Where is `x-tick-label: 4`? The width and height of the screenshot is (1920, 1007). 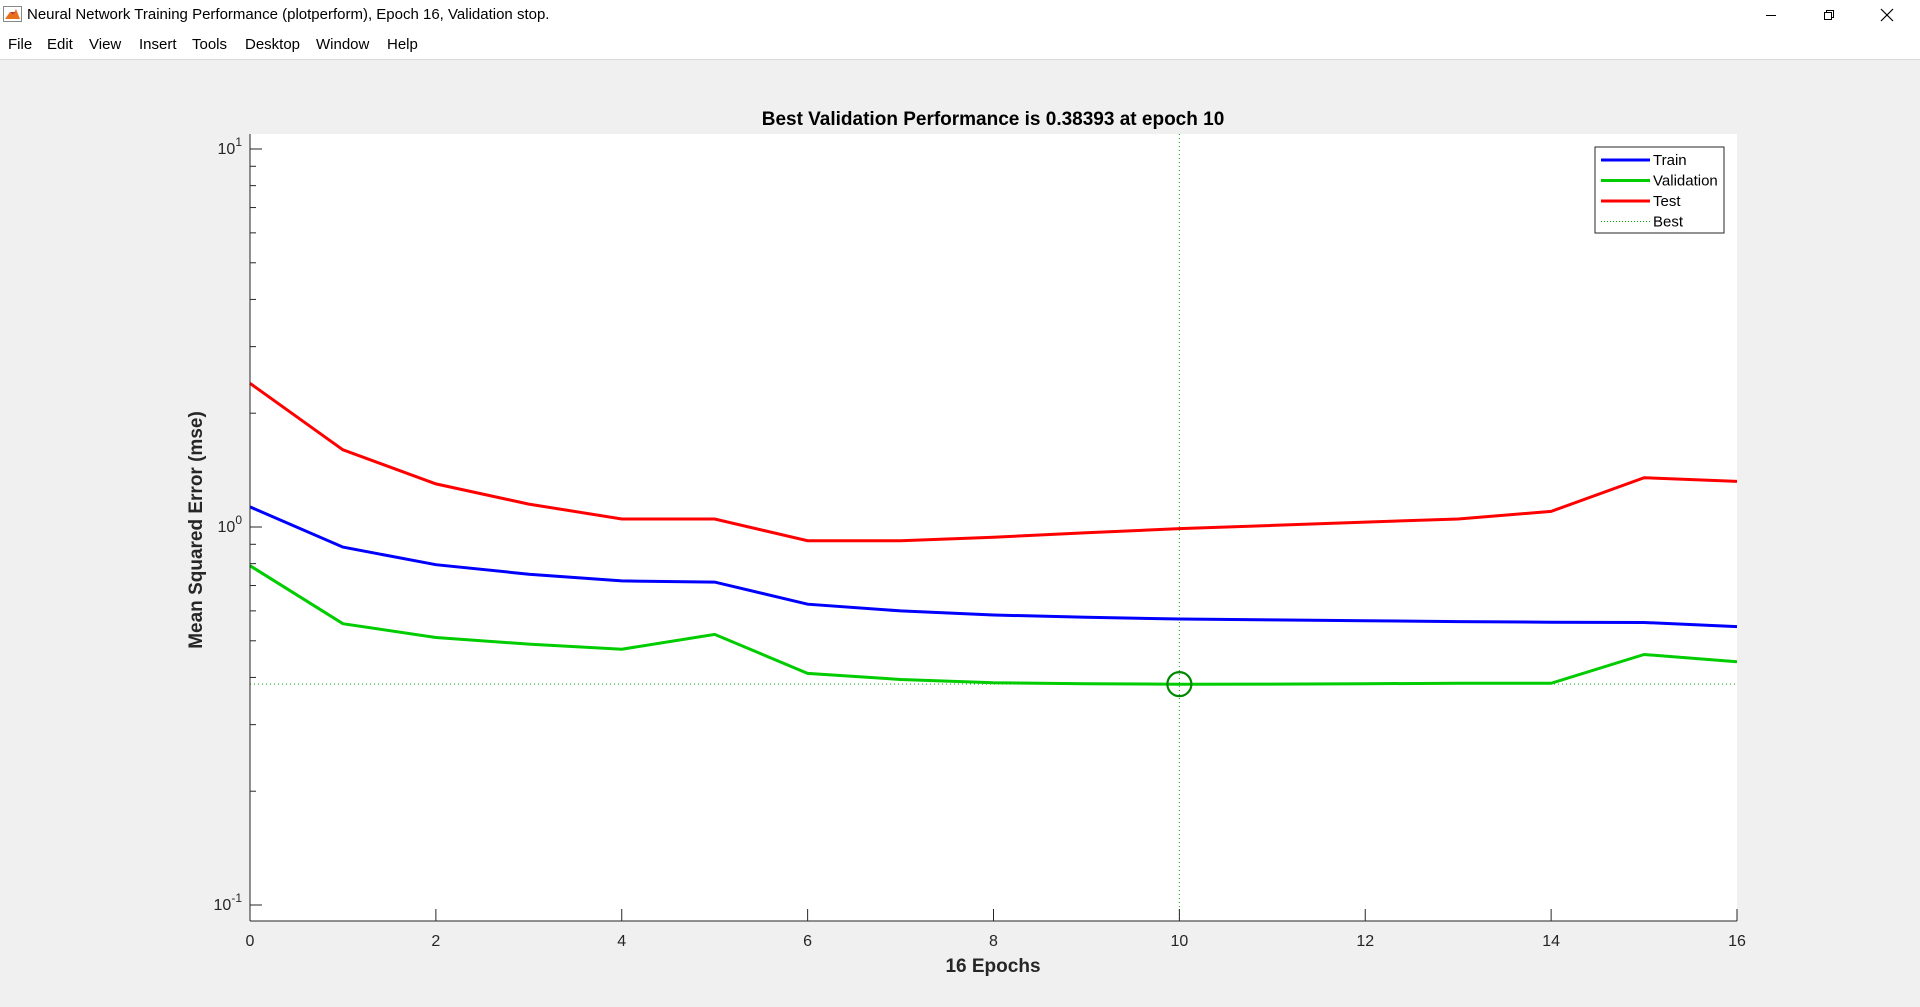 x-tick-label: 4 is located at coordinates (621, 941).